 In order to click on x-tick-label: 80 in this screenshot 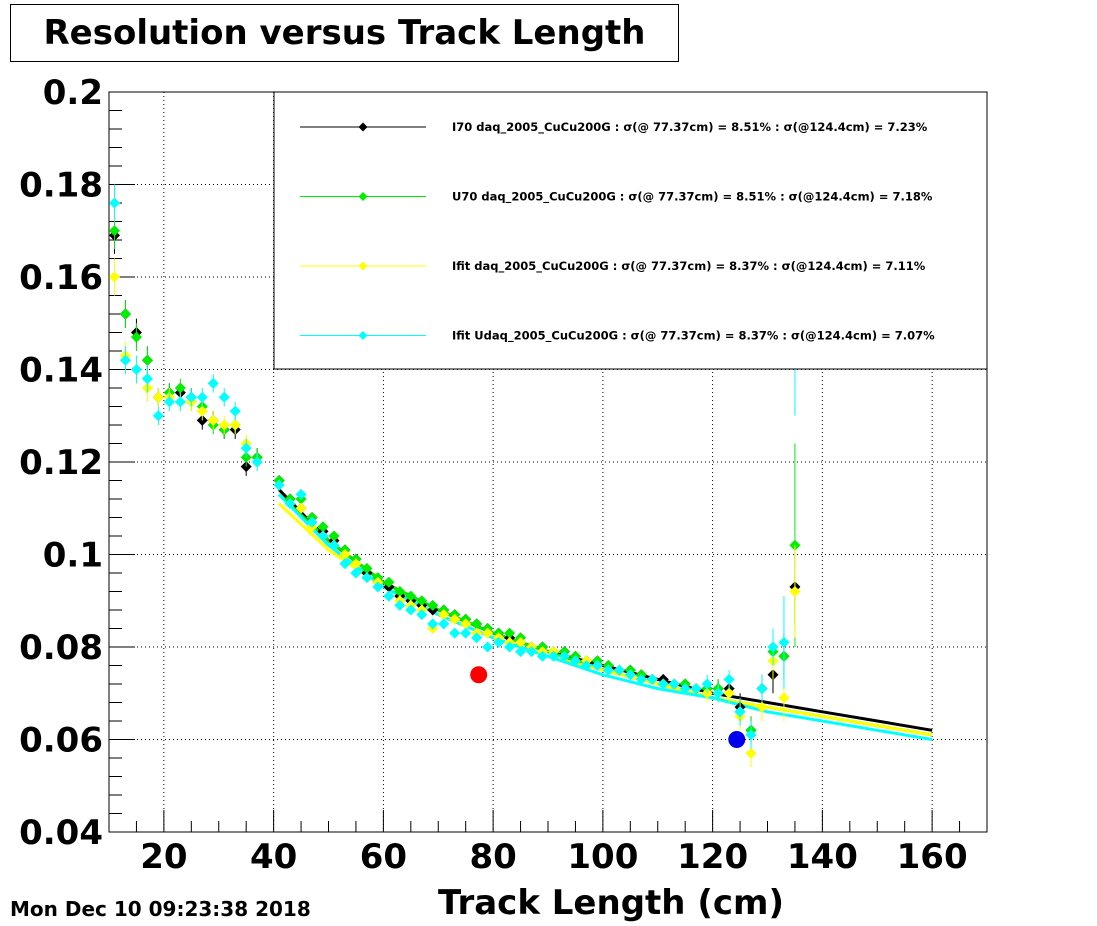, I will do `click(492, 857)`.